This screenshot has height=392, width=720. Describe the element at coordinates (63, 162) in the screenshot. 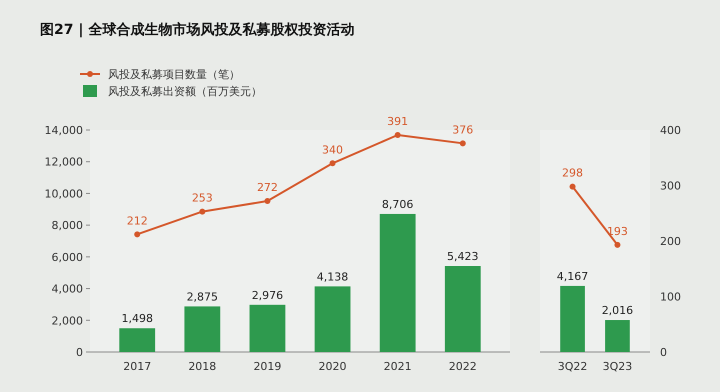

I see `y-tick-label: 12,000` at that location.